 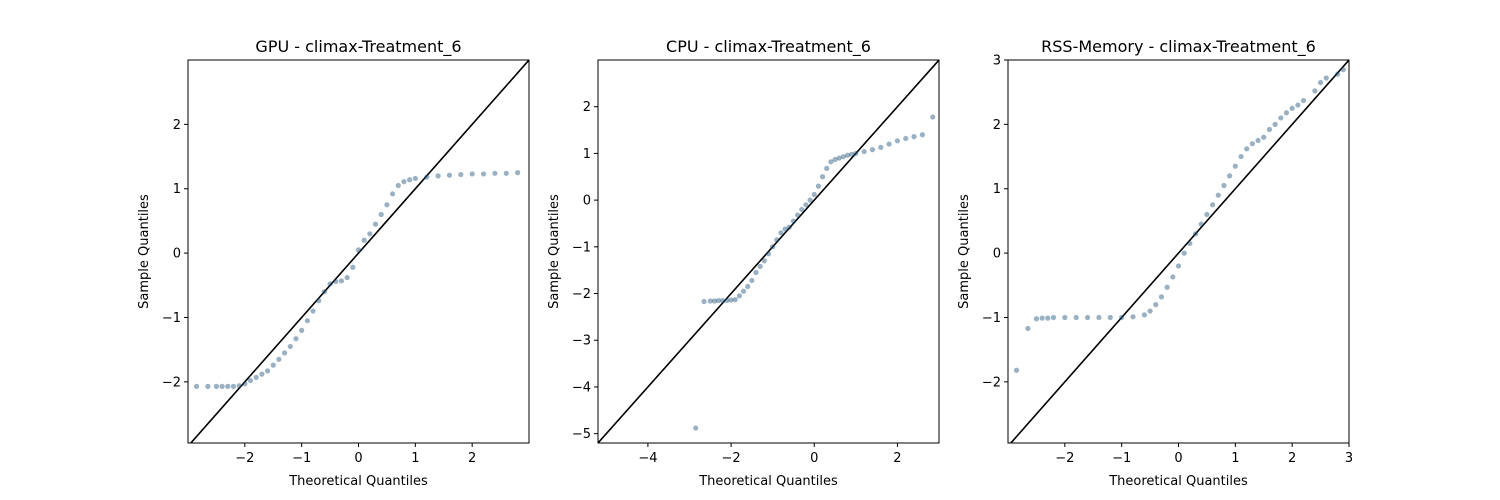 I want to click on chart-title: RSS-Memory - climax-Treatment_6, so click(x=1178, y=47).